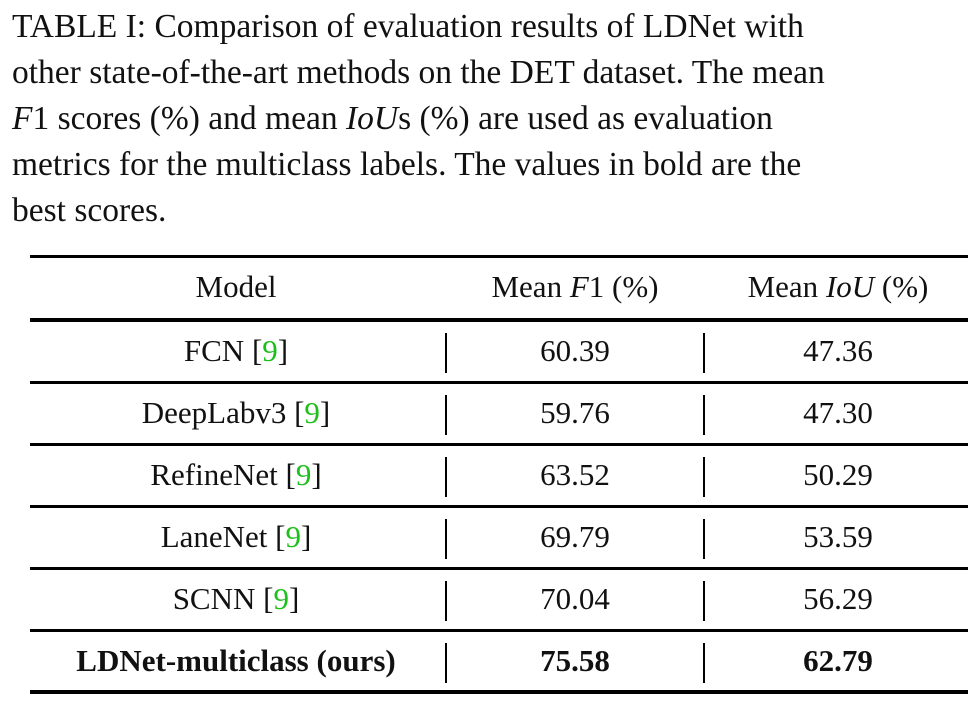  Describe the element at coordinates (89, 210) in the screenshot. I see `caption-line-5: best scores.` at that location.